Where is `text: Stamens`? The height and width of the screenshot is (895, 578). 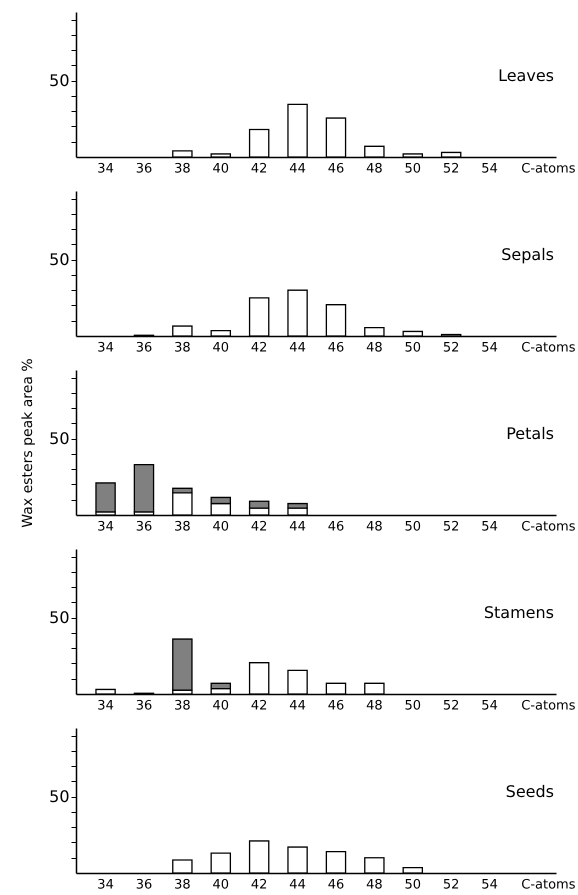 text: Stamens is located at coordinates (519, 612).